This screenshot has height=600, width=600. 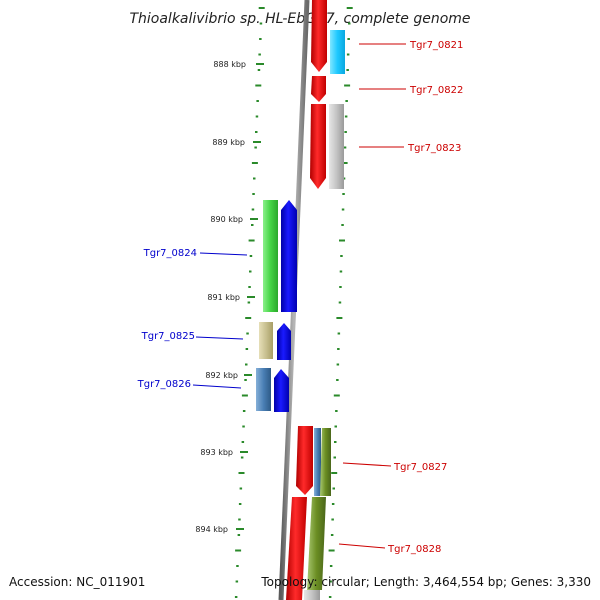 What do you see at coordinates (434, 148) in the screenshot?
I see `gene-label: Tgr7_0823` at bounding box center [434, 148].